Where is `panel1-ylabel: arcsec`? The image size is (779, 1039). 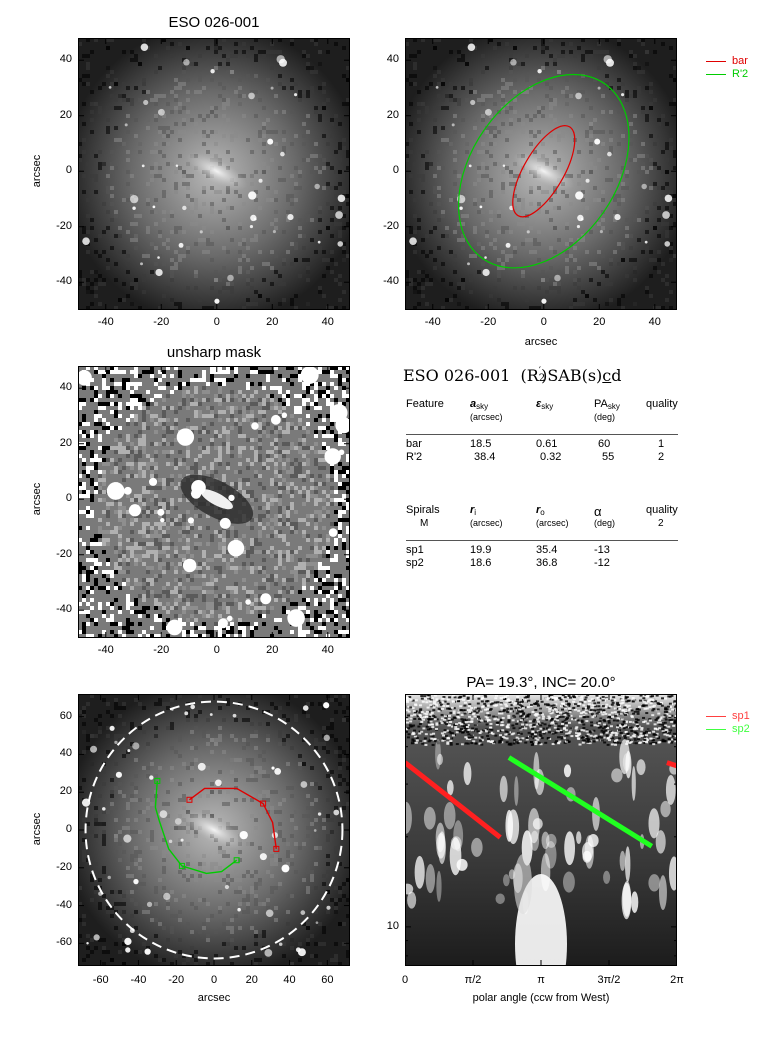 panel1-ylabel: arcsec is located at coordinates (37, 171).